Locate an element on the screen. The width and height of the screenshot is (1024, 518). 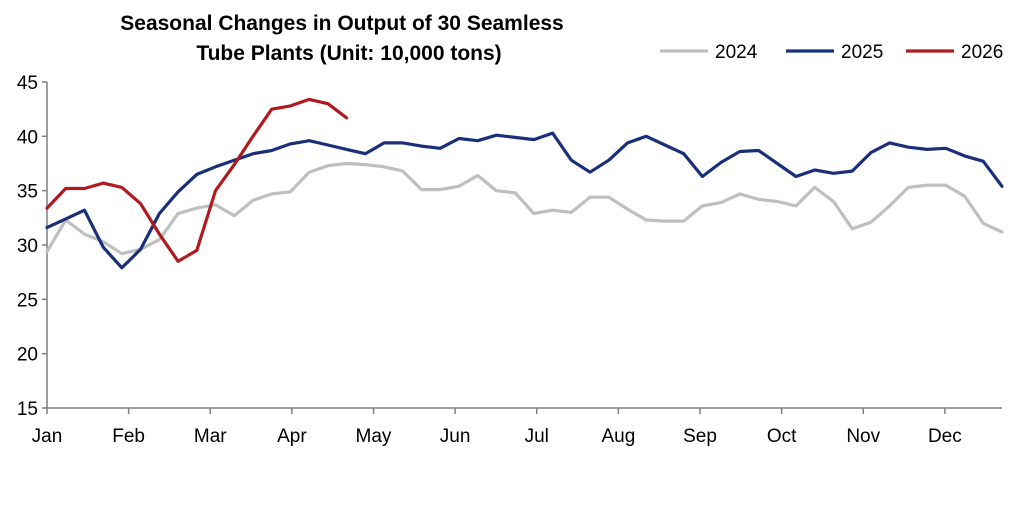
y-tick-label: 25 is located at coordinates (27, 300).